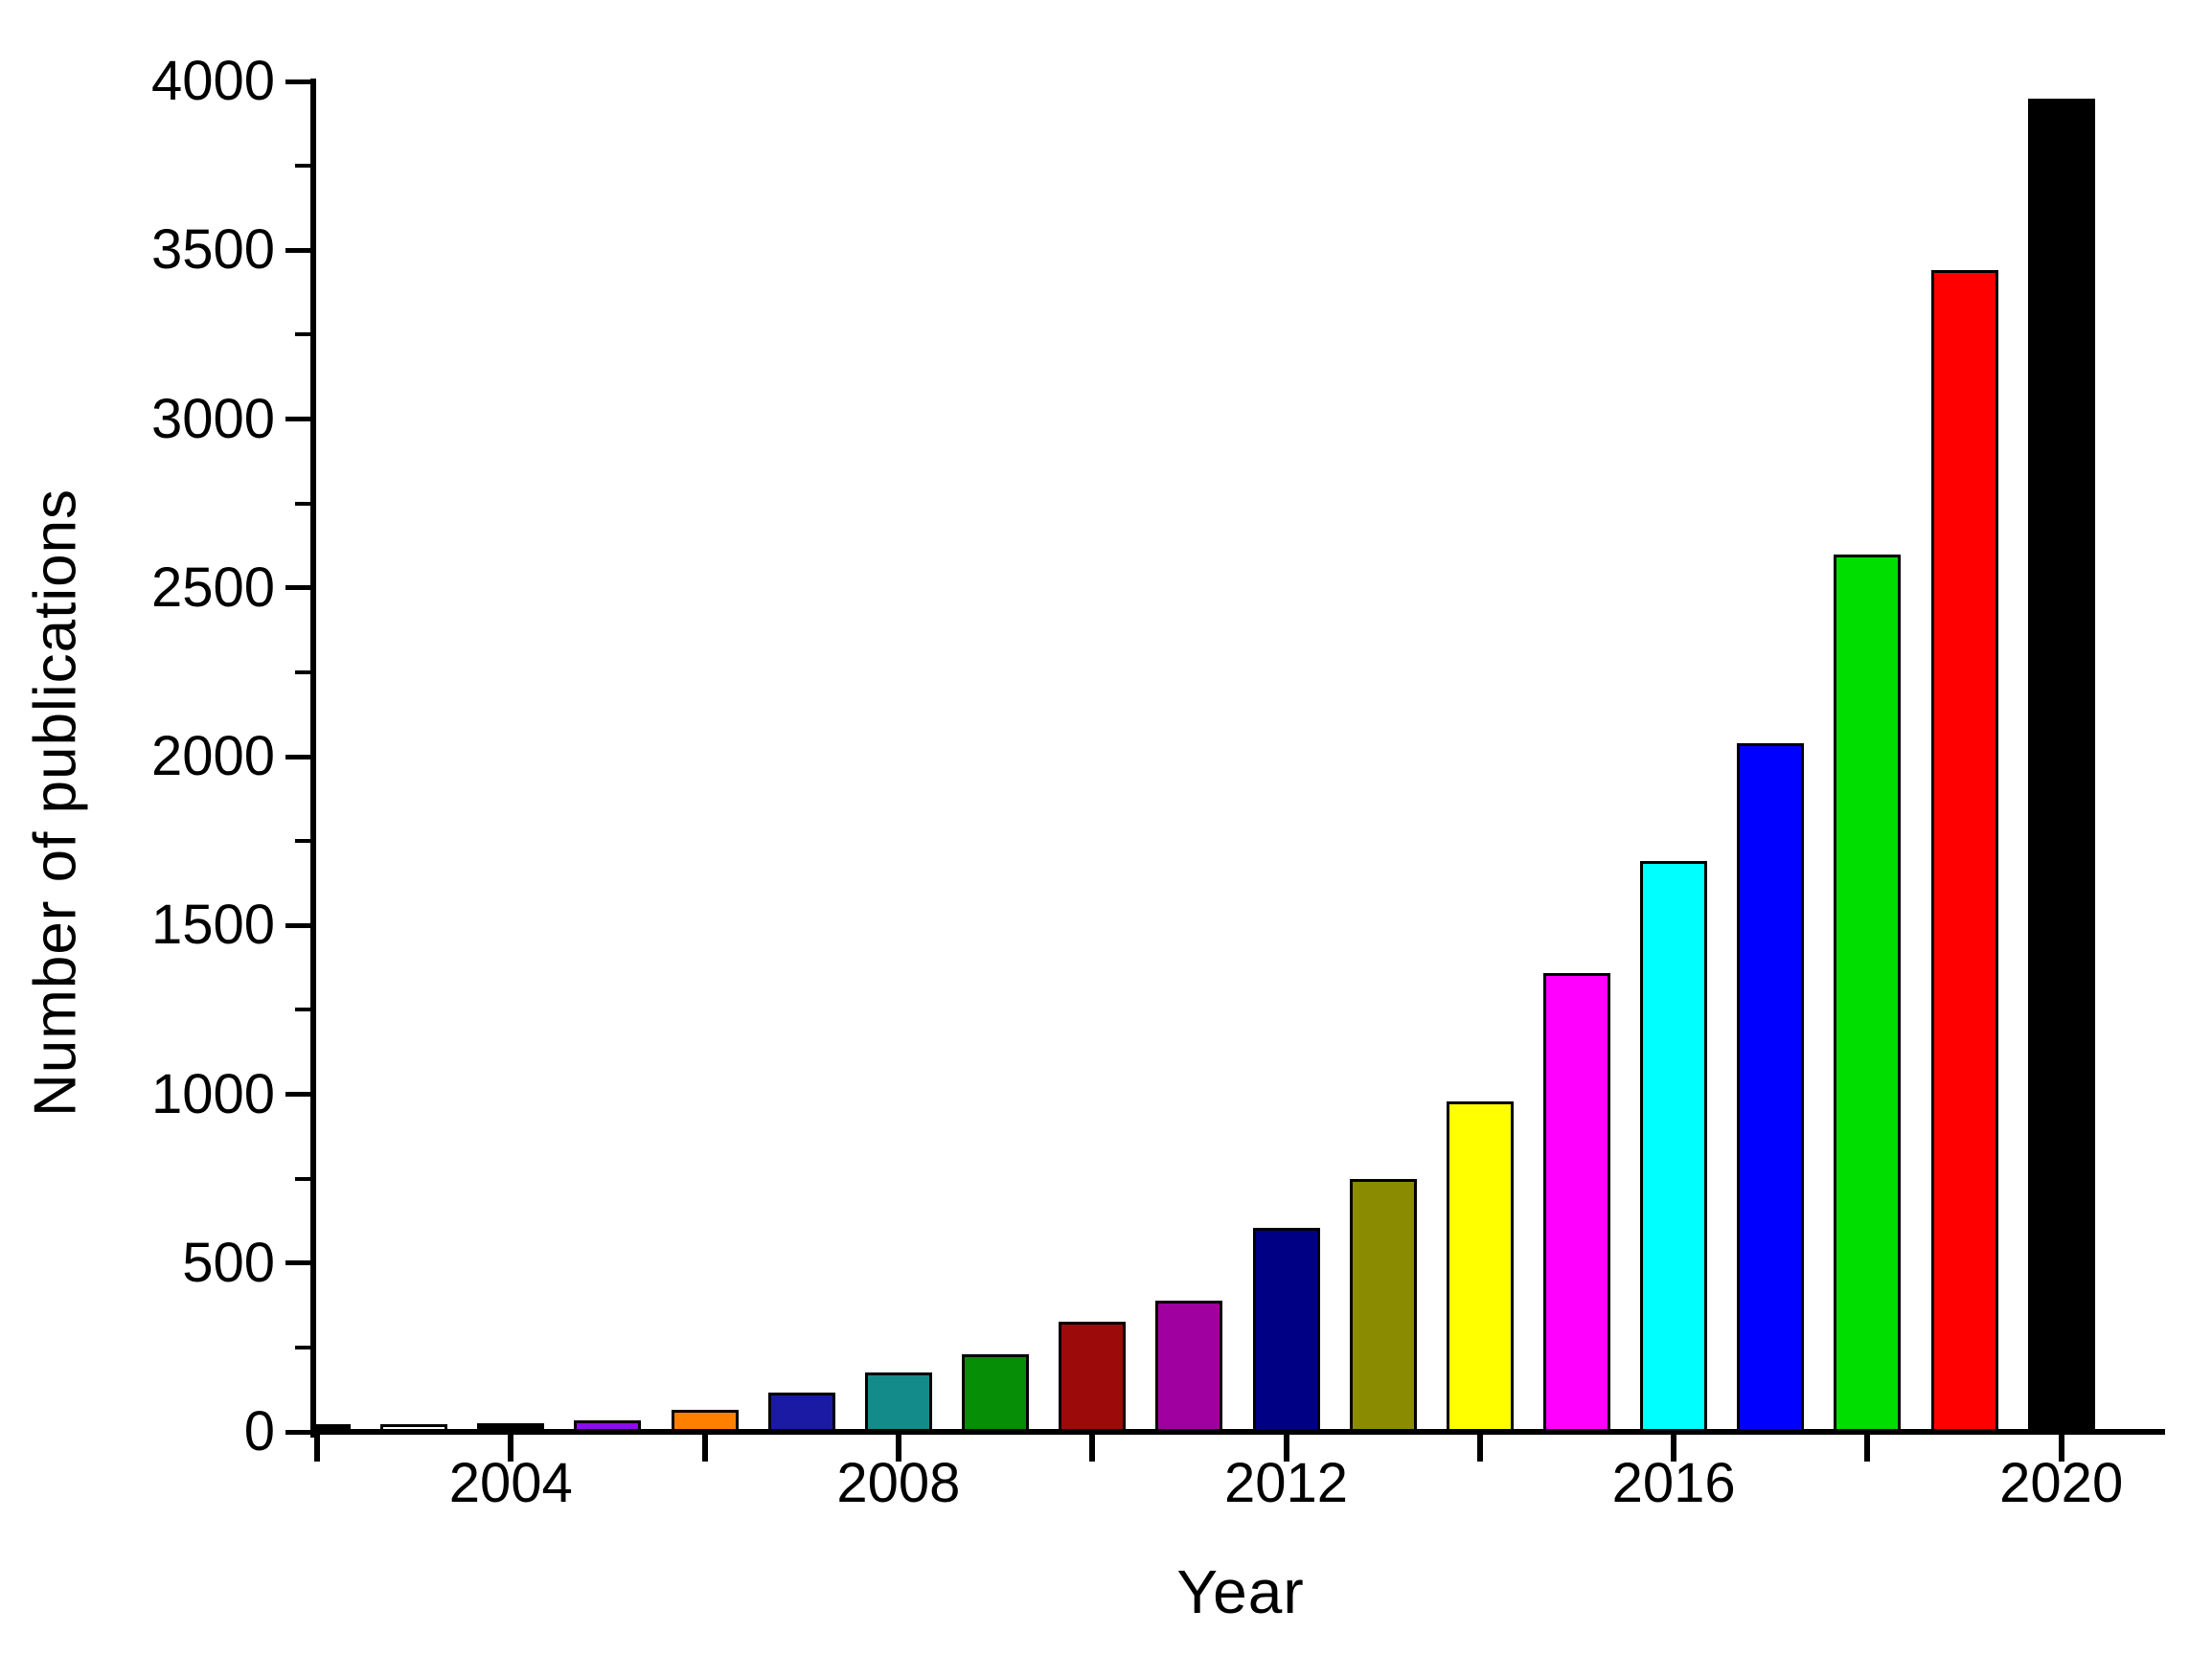 The width and height of the screenshot is (2212, 1678). I want to click on y-tick-label: 2000, so click(212, 756).